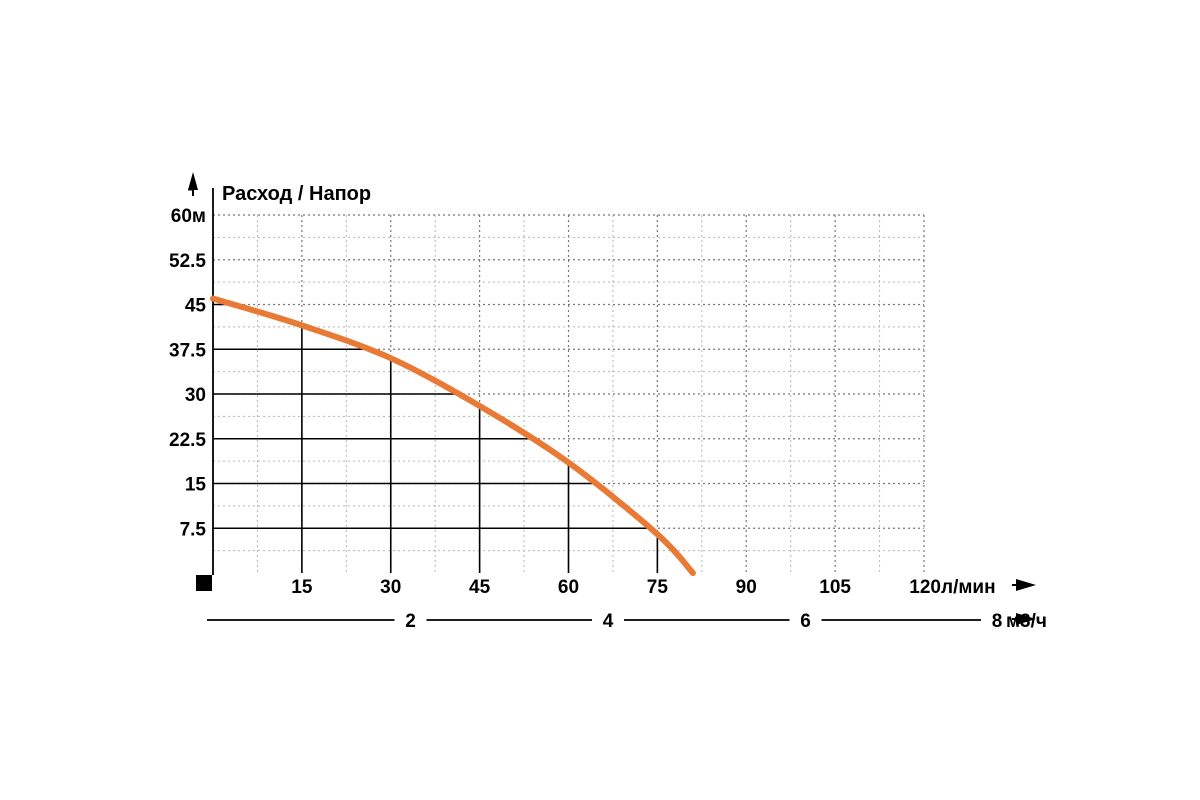  I want to click on performance-curve, so click(453, 435).